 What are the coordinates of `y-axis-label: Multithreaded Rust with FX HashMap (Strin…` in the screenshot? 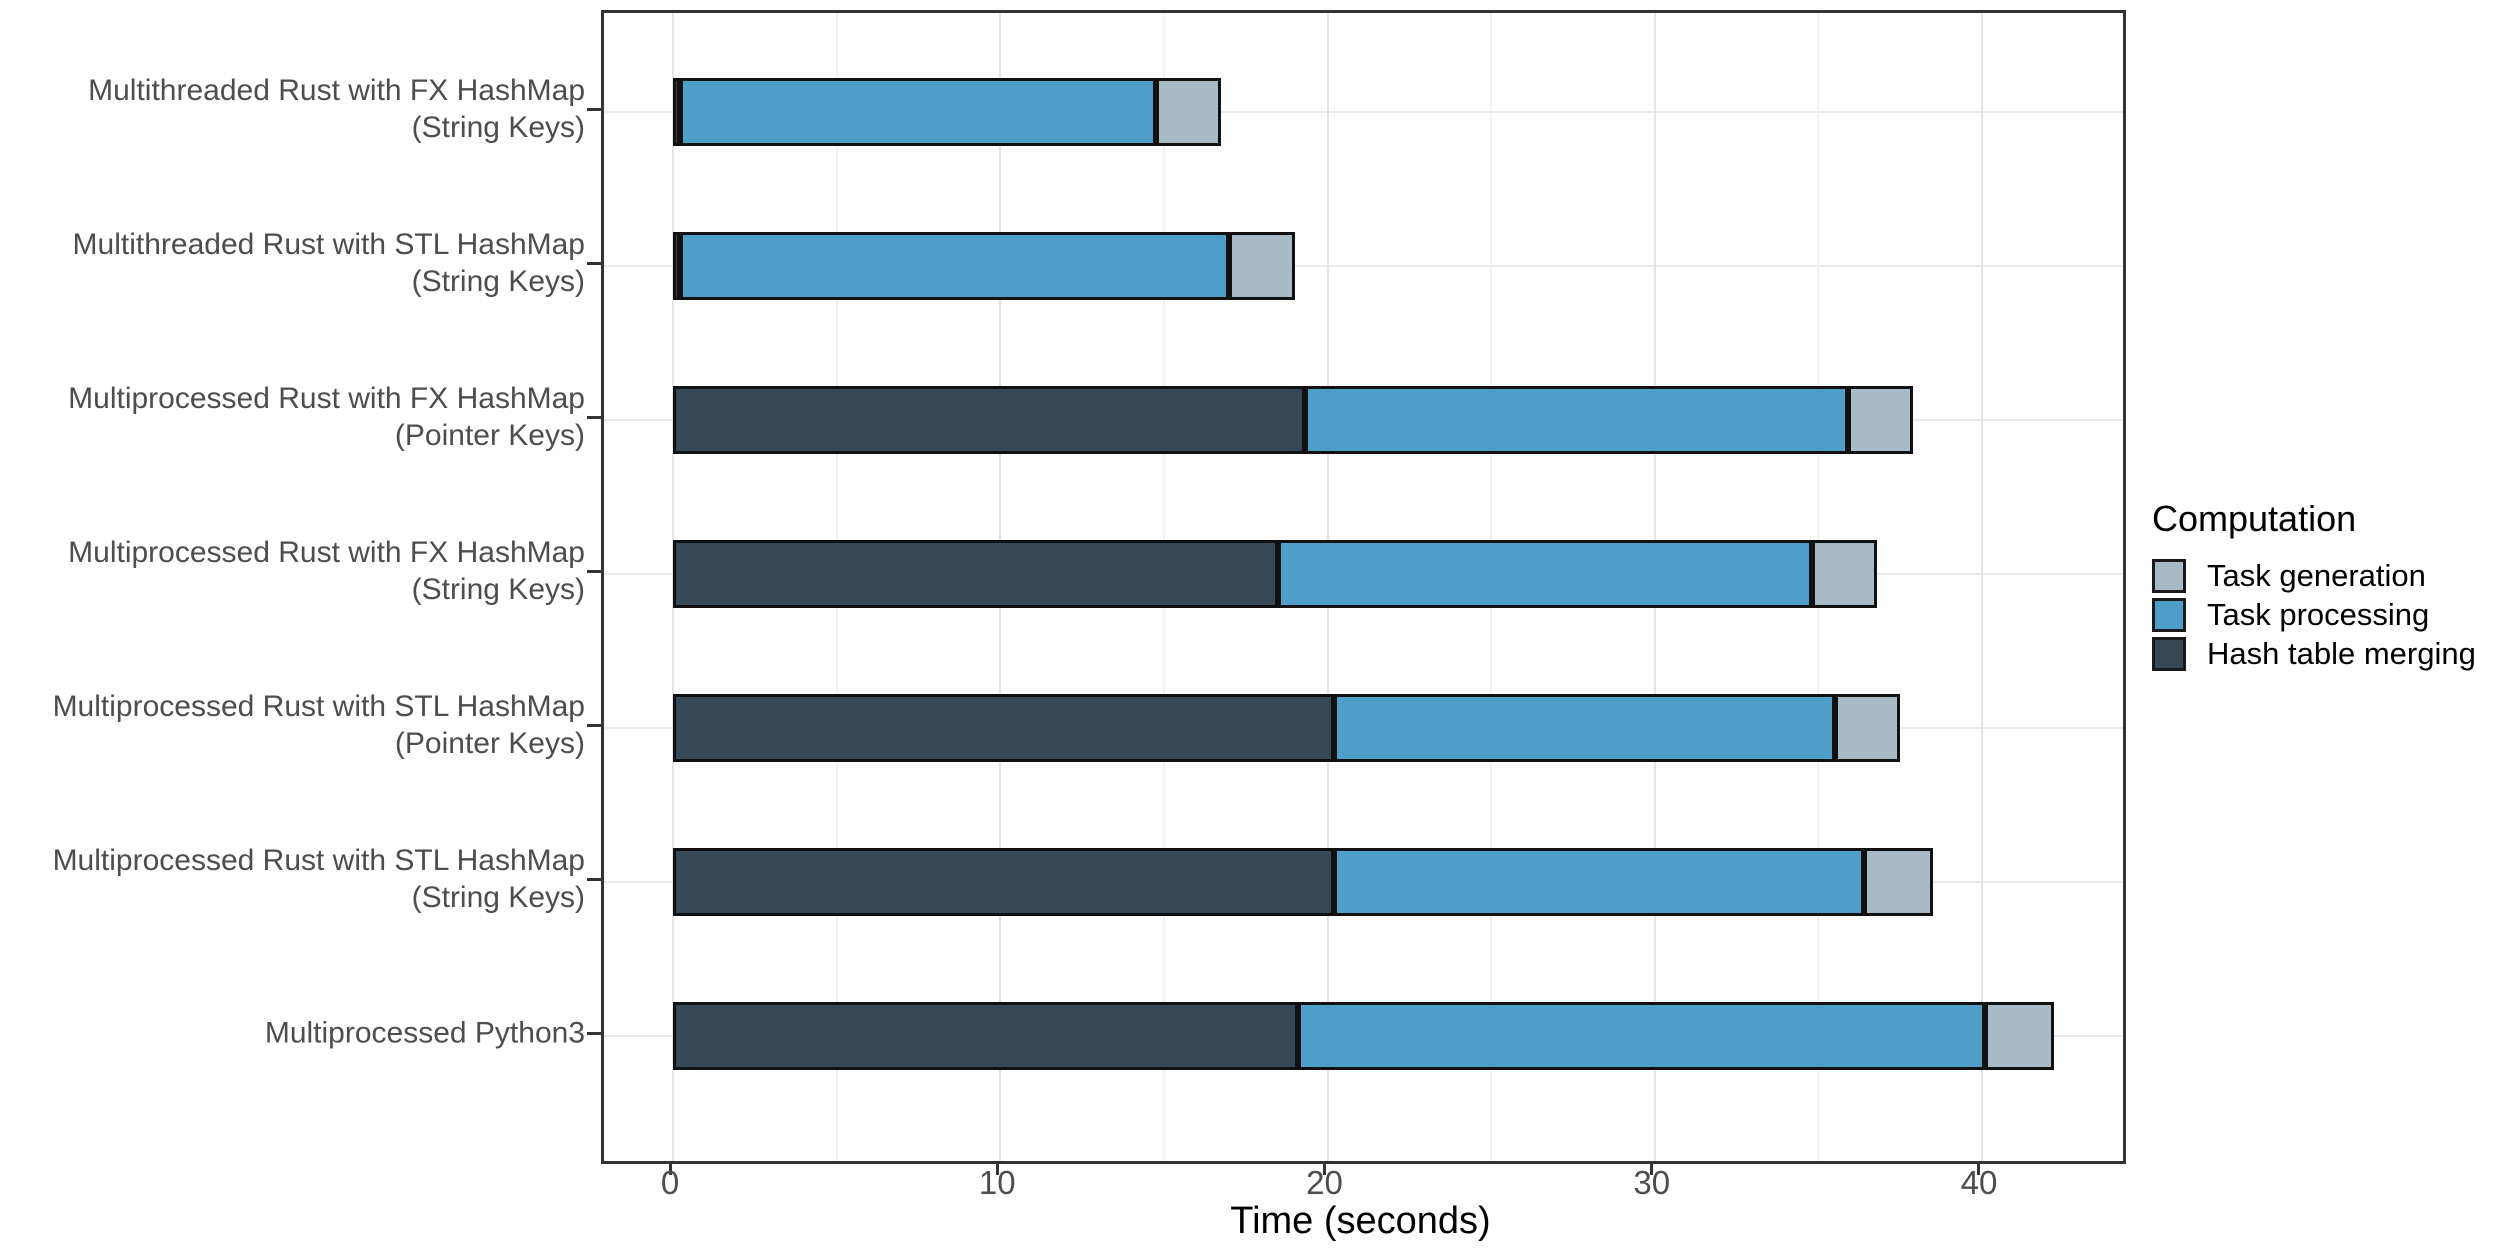 It's located at (305, 109).